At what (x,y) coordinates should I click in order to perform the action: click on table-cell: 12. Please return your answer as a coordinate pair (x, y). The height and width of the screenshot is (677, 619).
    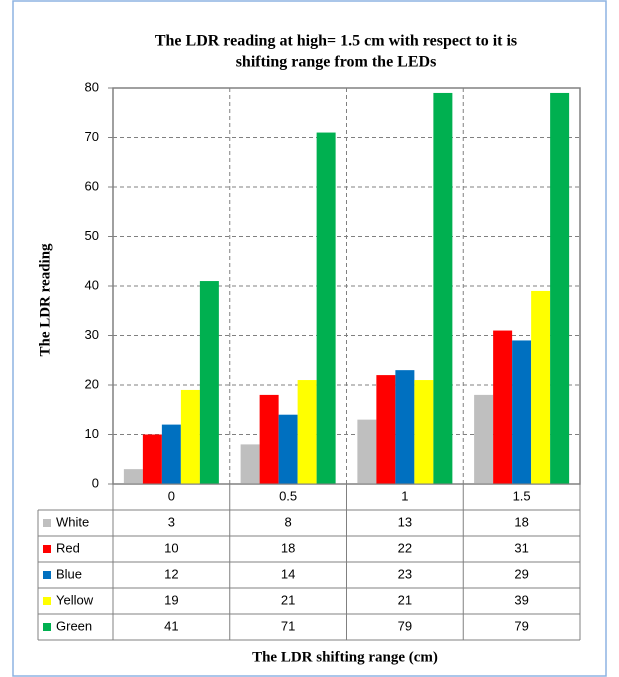
    Looking at the image, I should click on (171, 573).